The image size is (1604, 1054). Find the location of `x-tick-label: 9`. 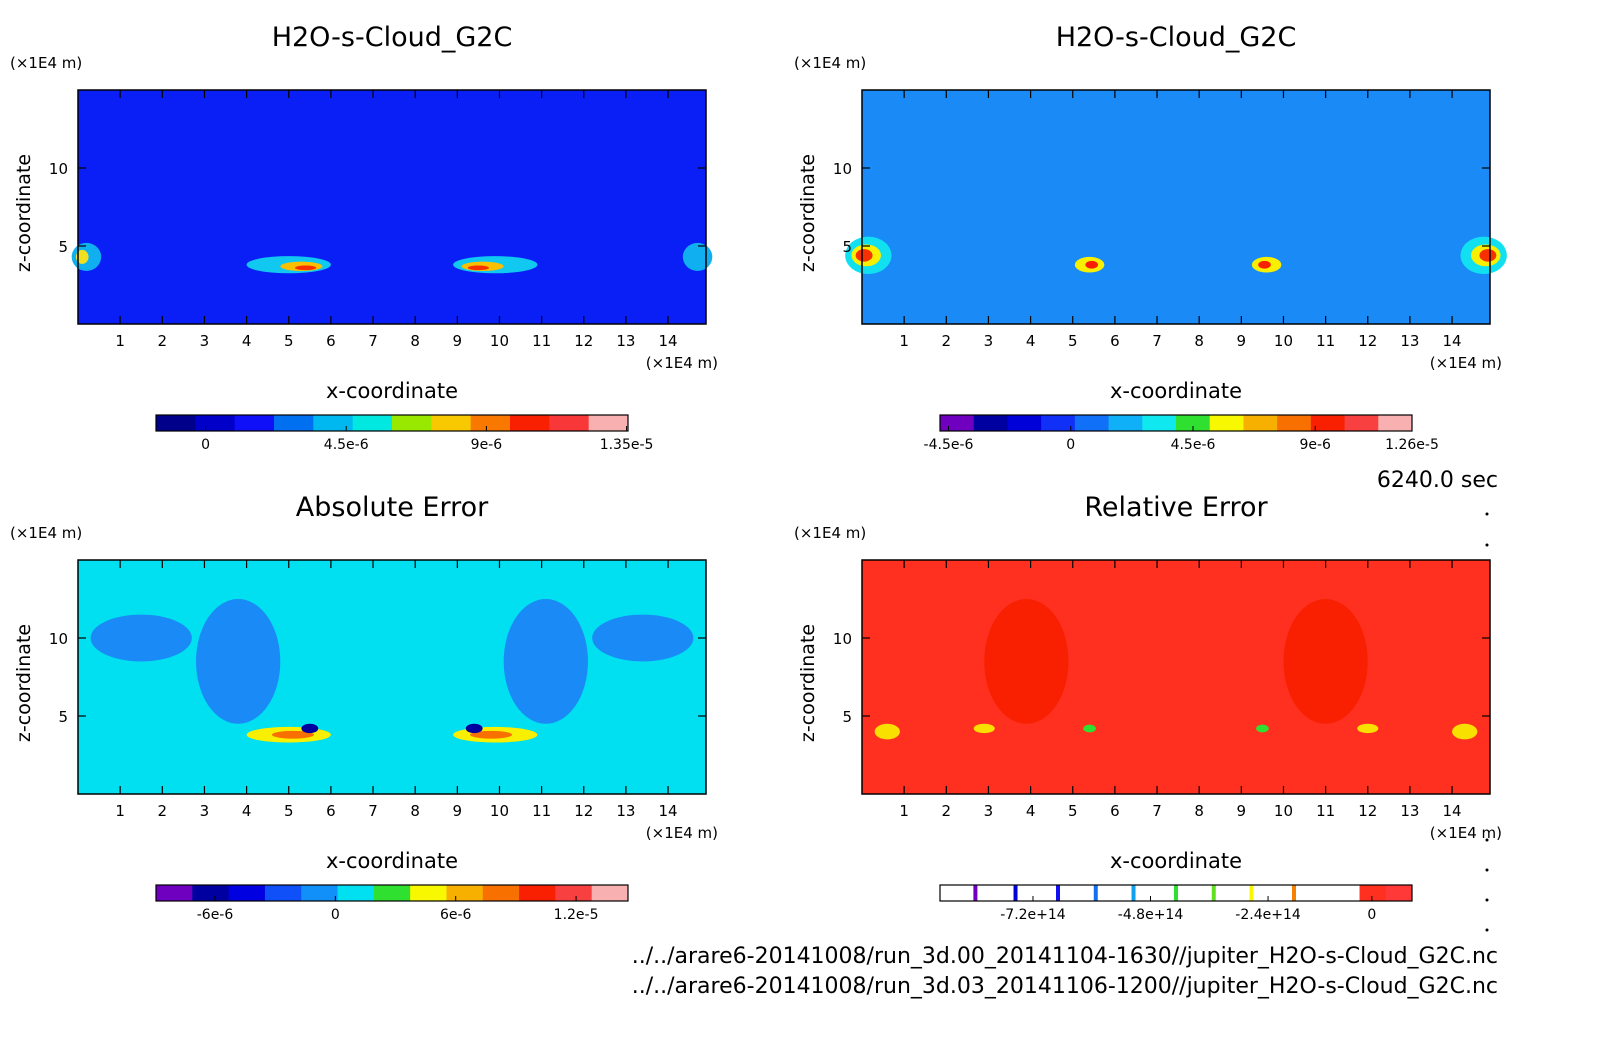

x-tick-label: 9 is located at coordinates (1242, 341).